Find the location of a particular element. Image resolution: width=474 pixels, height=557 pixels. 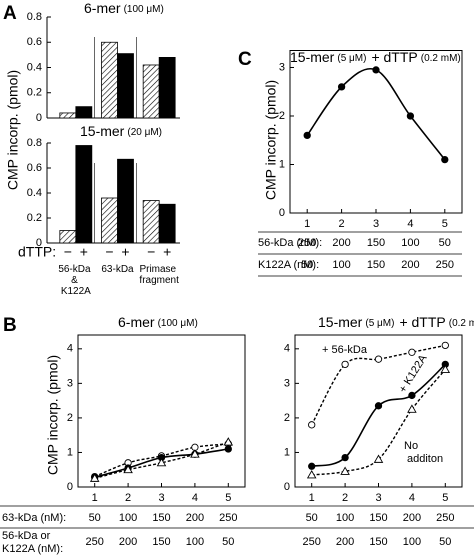

category-label: Primase fragment is located at coordinates (159, 275).